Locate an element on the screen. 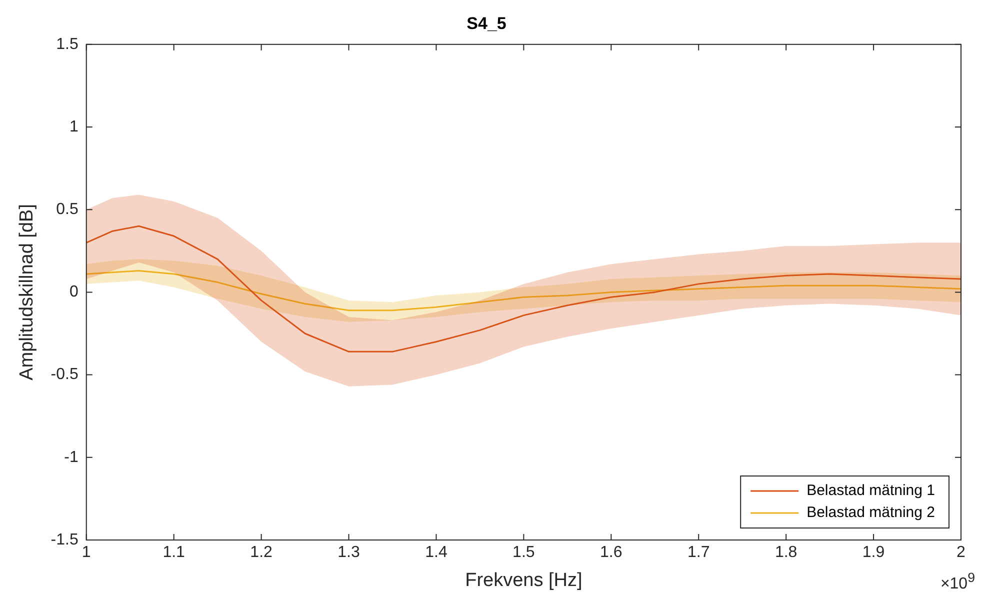 The image size is (983, 611). x-tick-label: 1.3 is located at coordinates (349, 553).